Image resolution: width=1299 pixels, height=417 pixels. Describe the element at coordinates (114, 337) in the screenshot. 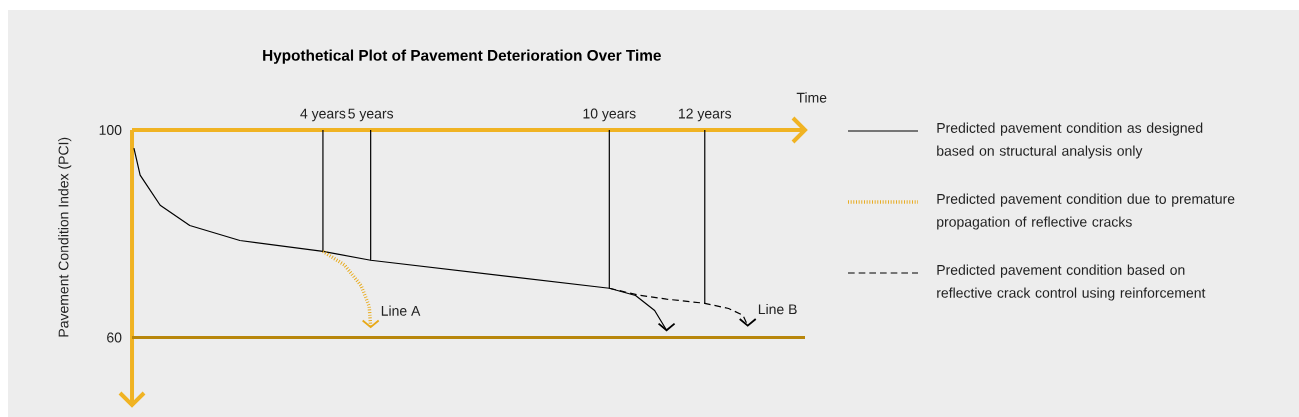

I see `y-tick-label: 60` at that location.